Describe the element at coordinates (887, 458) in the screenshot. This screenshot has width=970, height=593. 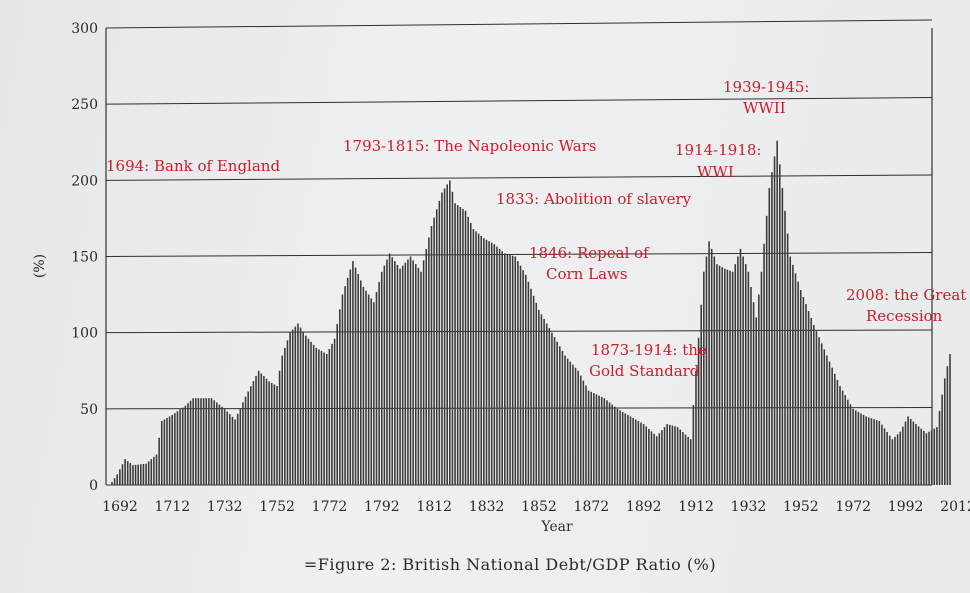
I see `bar-1988` at that location.